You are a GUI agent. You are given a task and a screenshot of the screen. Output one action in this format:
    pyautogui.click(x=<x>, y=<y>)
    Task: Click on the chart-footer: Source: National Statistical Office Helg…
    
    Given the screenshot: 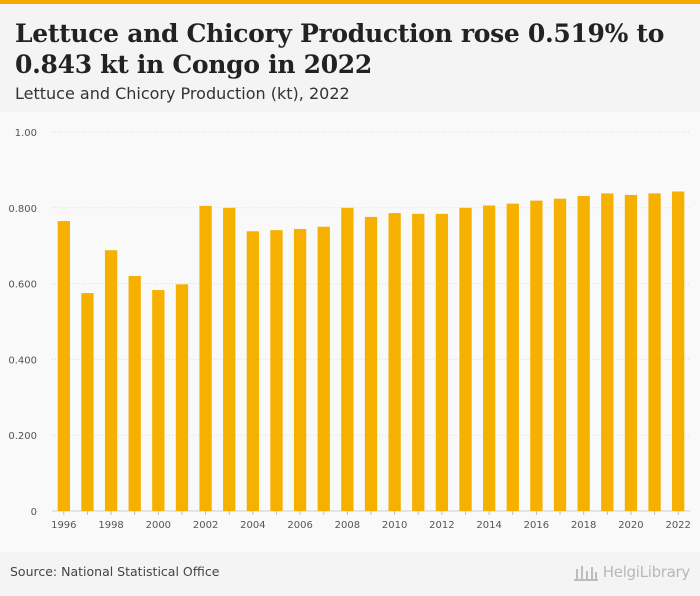 What is the action you would take?
    pyautogui.click(x=350, y=574)
    